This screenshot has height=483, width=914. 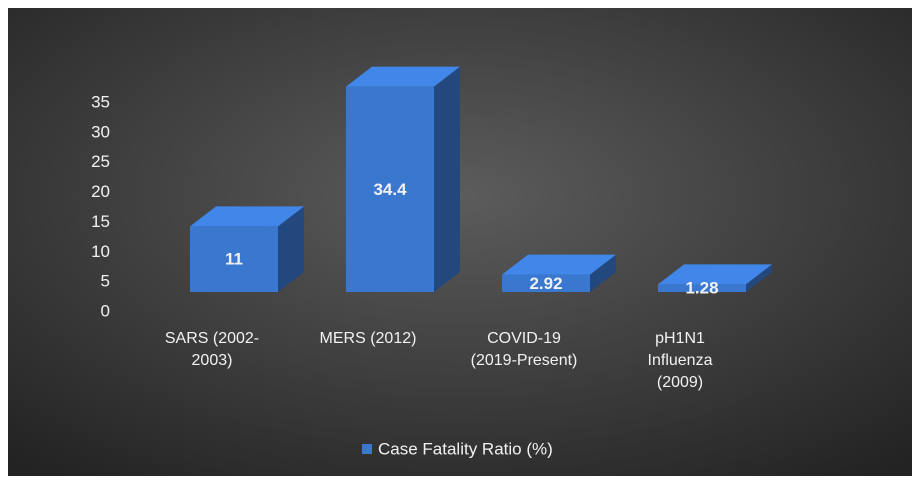 What do you see at coordinates (100, 131) in the screenshot?
I see `y-tick-label: 30` at bounding box center [100, 131].